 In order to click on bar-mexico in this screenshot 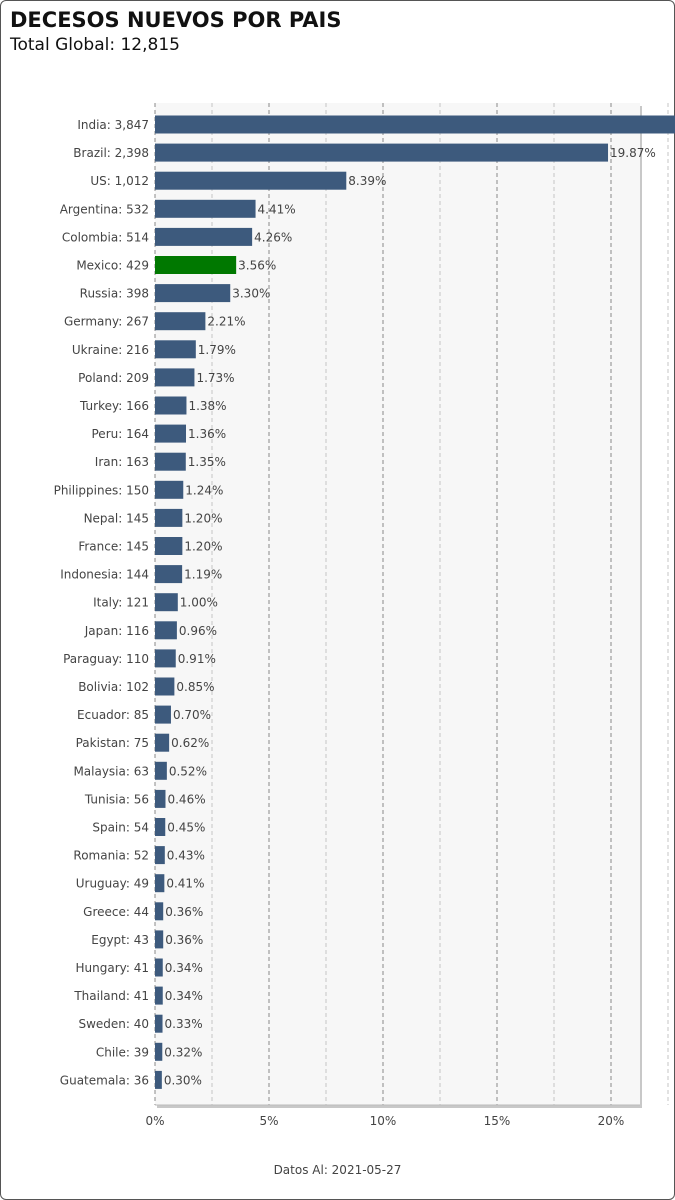, I will do `click(196, 265)`.